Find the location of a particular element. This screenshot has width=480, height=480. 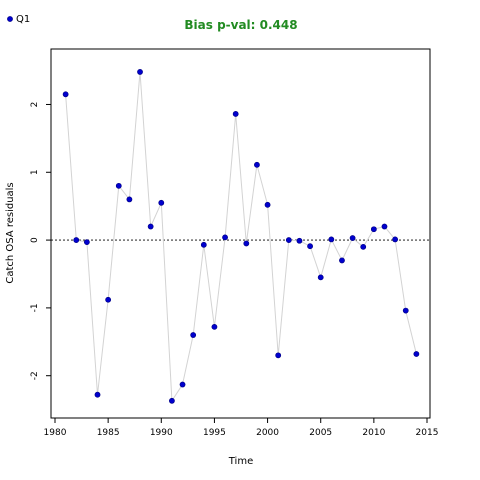

y-tick-label: -1 is located at coordinates (35, 307).